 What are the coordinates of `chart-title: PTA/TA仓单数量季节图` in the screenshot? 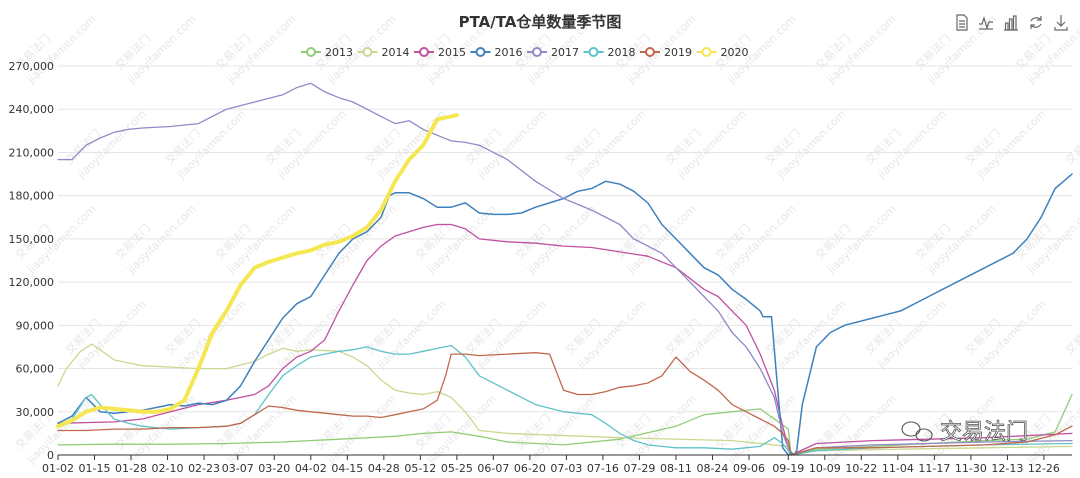 It's located at (540, 22).